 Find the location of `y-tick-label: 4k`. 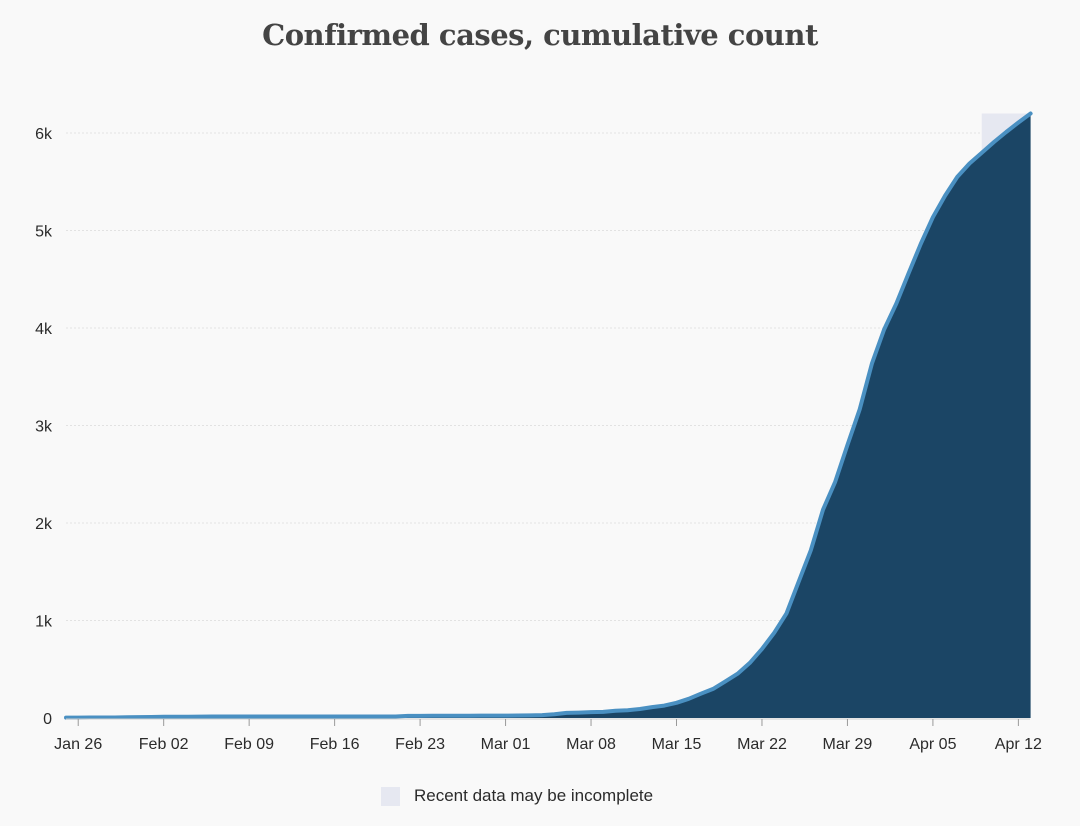

y-tick-label: 4k is located at coordinates (44, 329).